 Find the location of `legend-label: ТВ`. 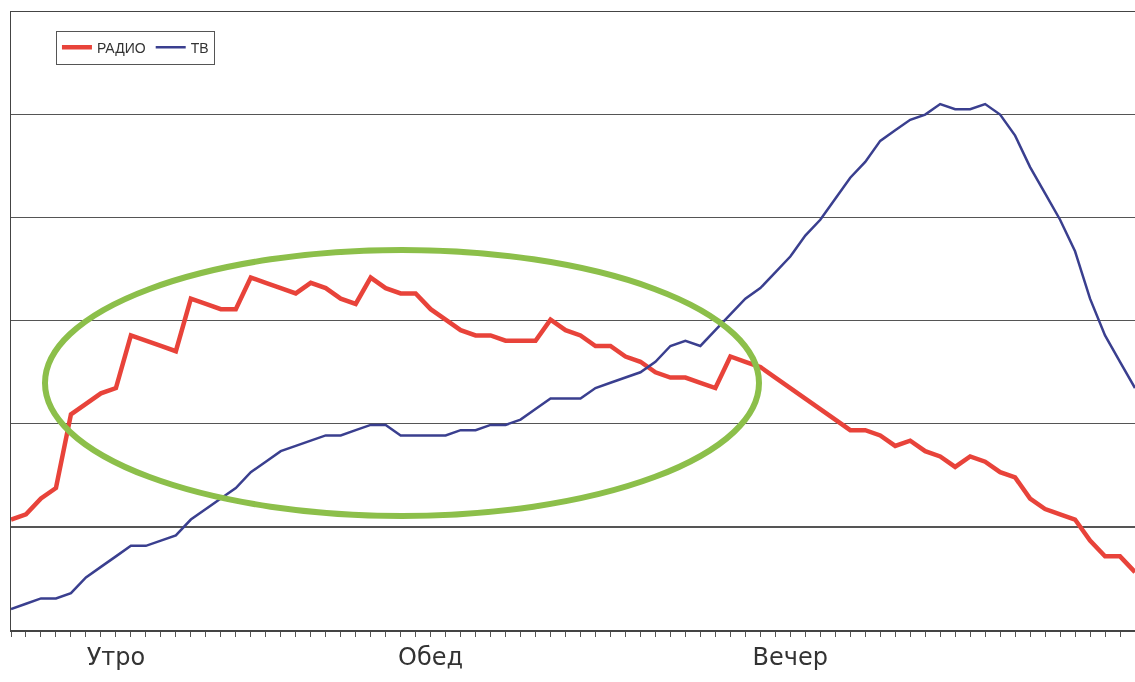

legend-label: ТВ is located at coordinates (199, 47).